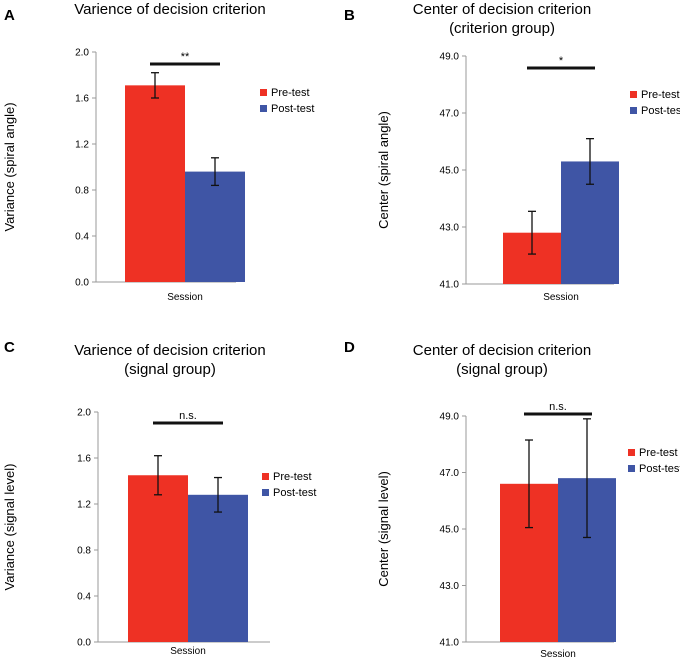 Image resolution: width=680 pixels, height=669 pixels. I want to click on significance-label: *, so click(561, 61).